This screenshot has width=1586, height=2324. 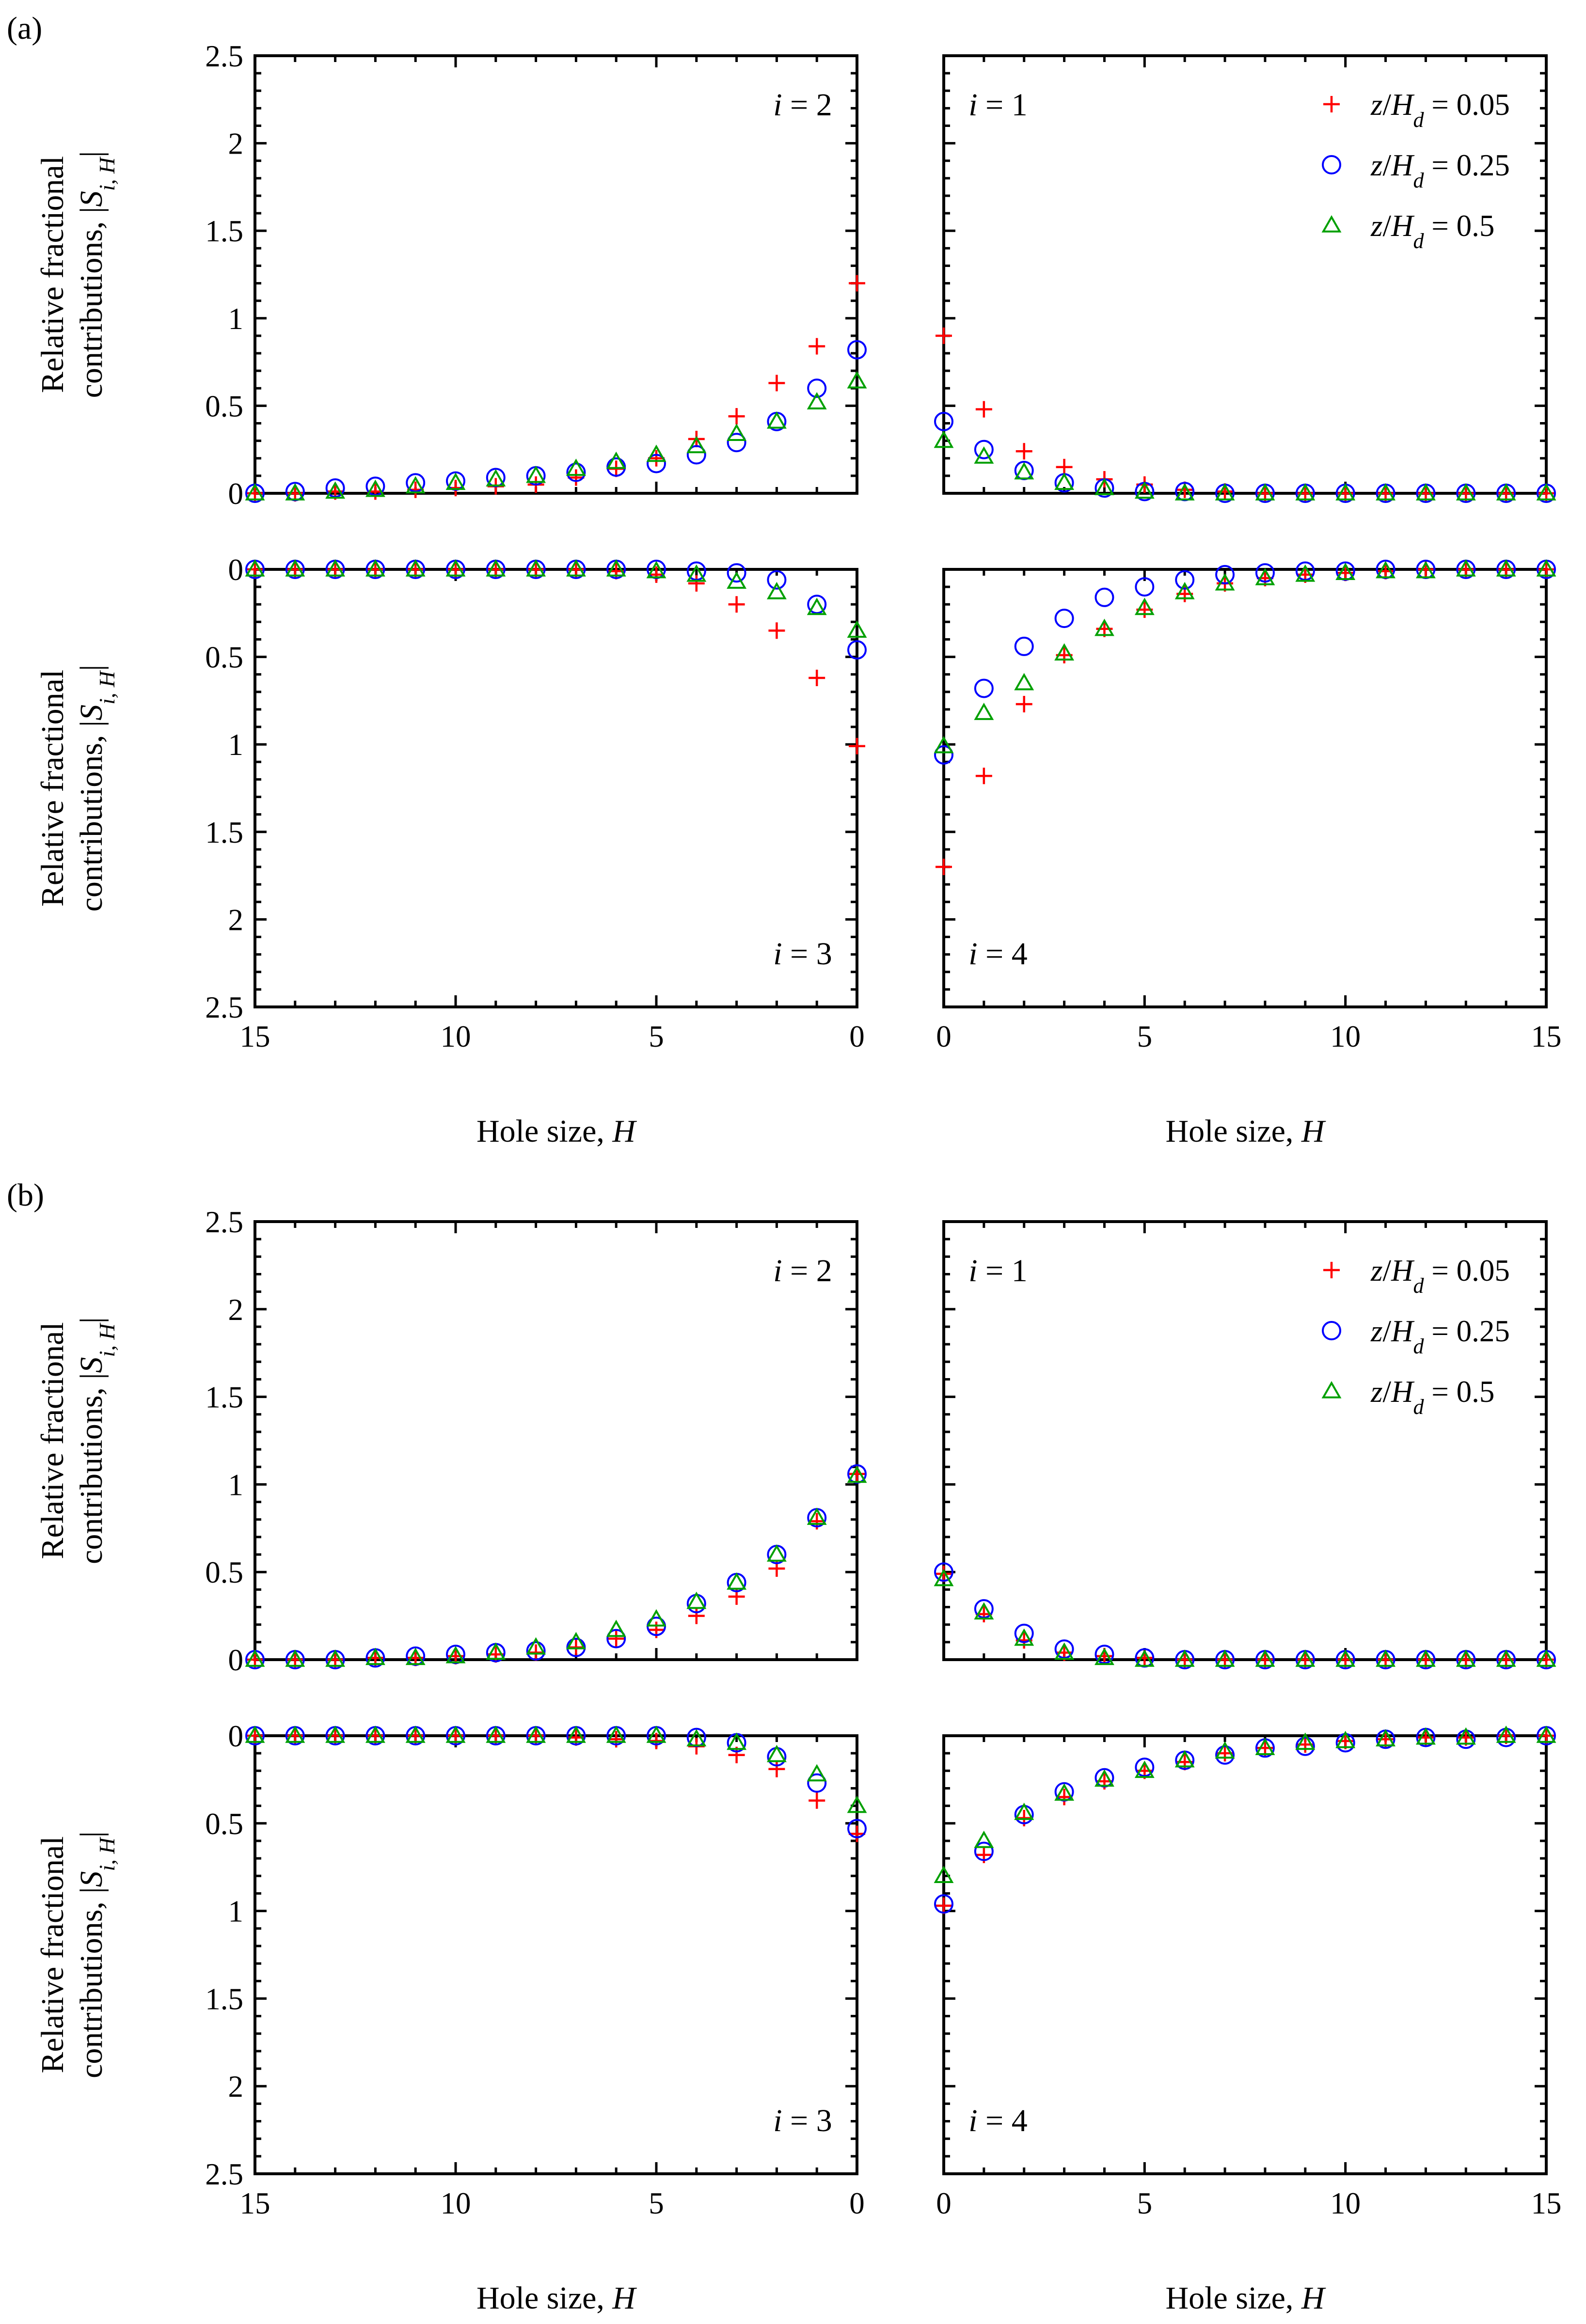 I want to click on x-tick-label: 10, so click(x=456, y=2203).